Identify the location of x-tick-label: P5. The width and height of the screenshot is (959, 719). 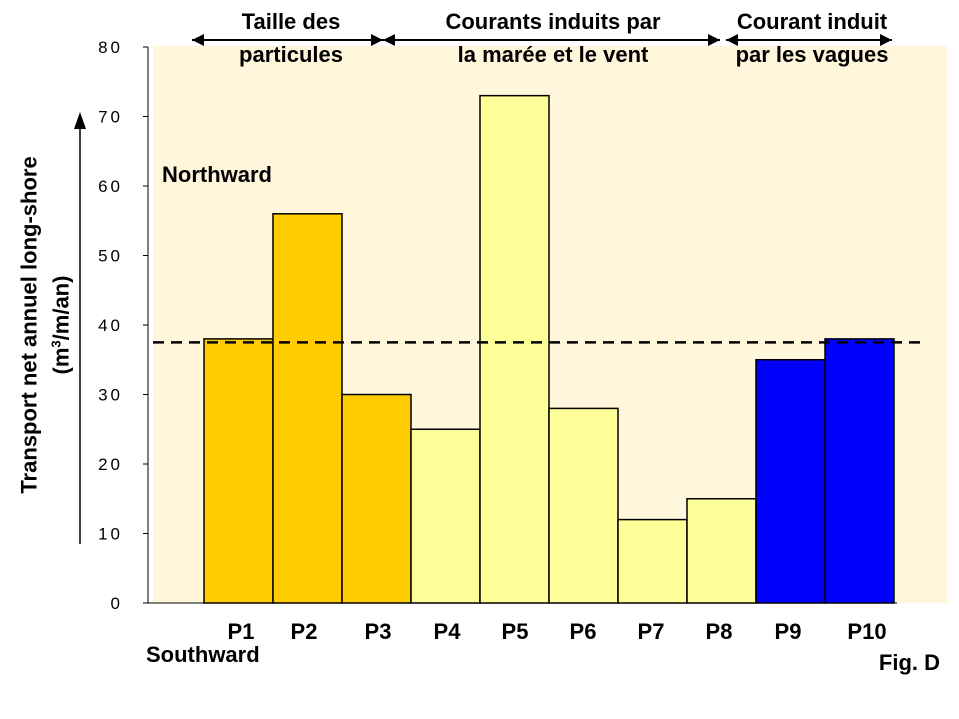
(515, 631).